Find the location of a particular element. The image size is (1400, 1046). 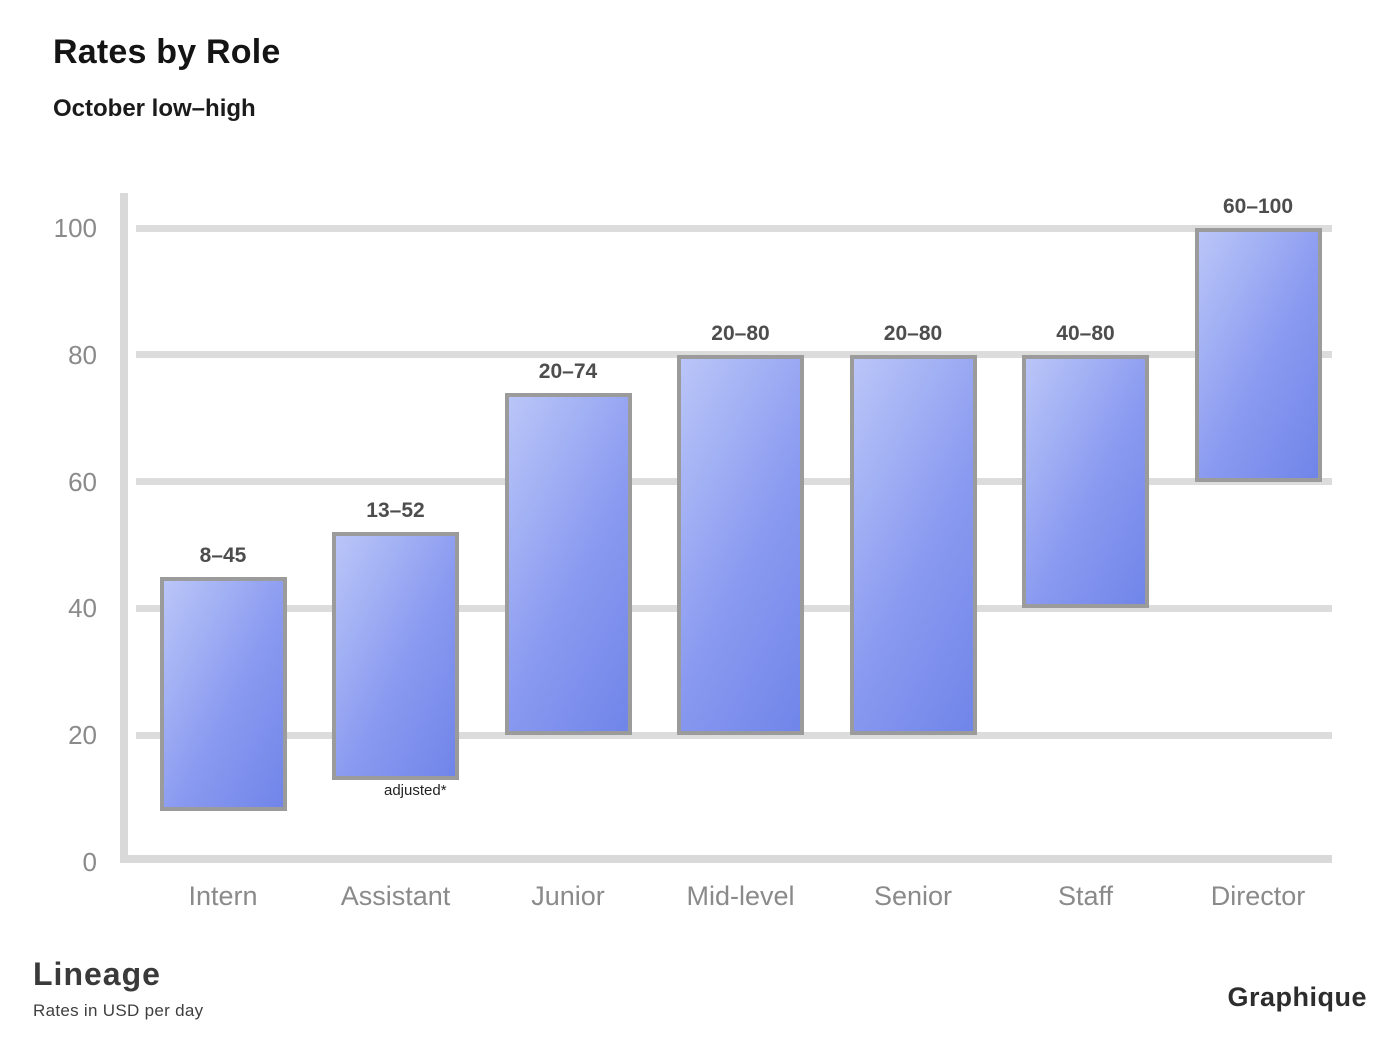

bar-annotation: adjusted* is located at coordinates (415, 790).